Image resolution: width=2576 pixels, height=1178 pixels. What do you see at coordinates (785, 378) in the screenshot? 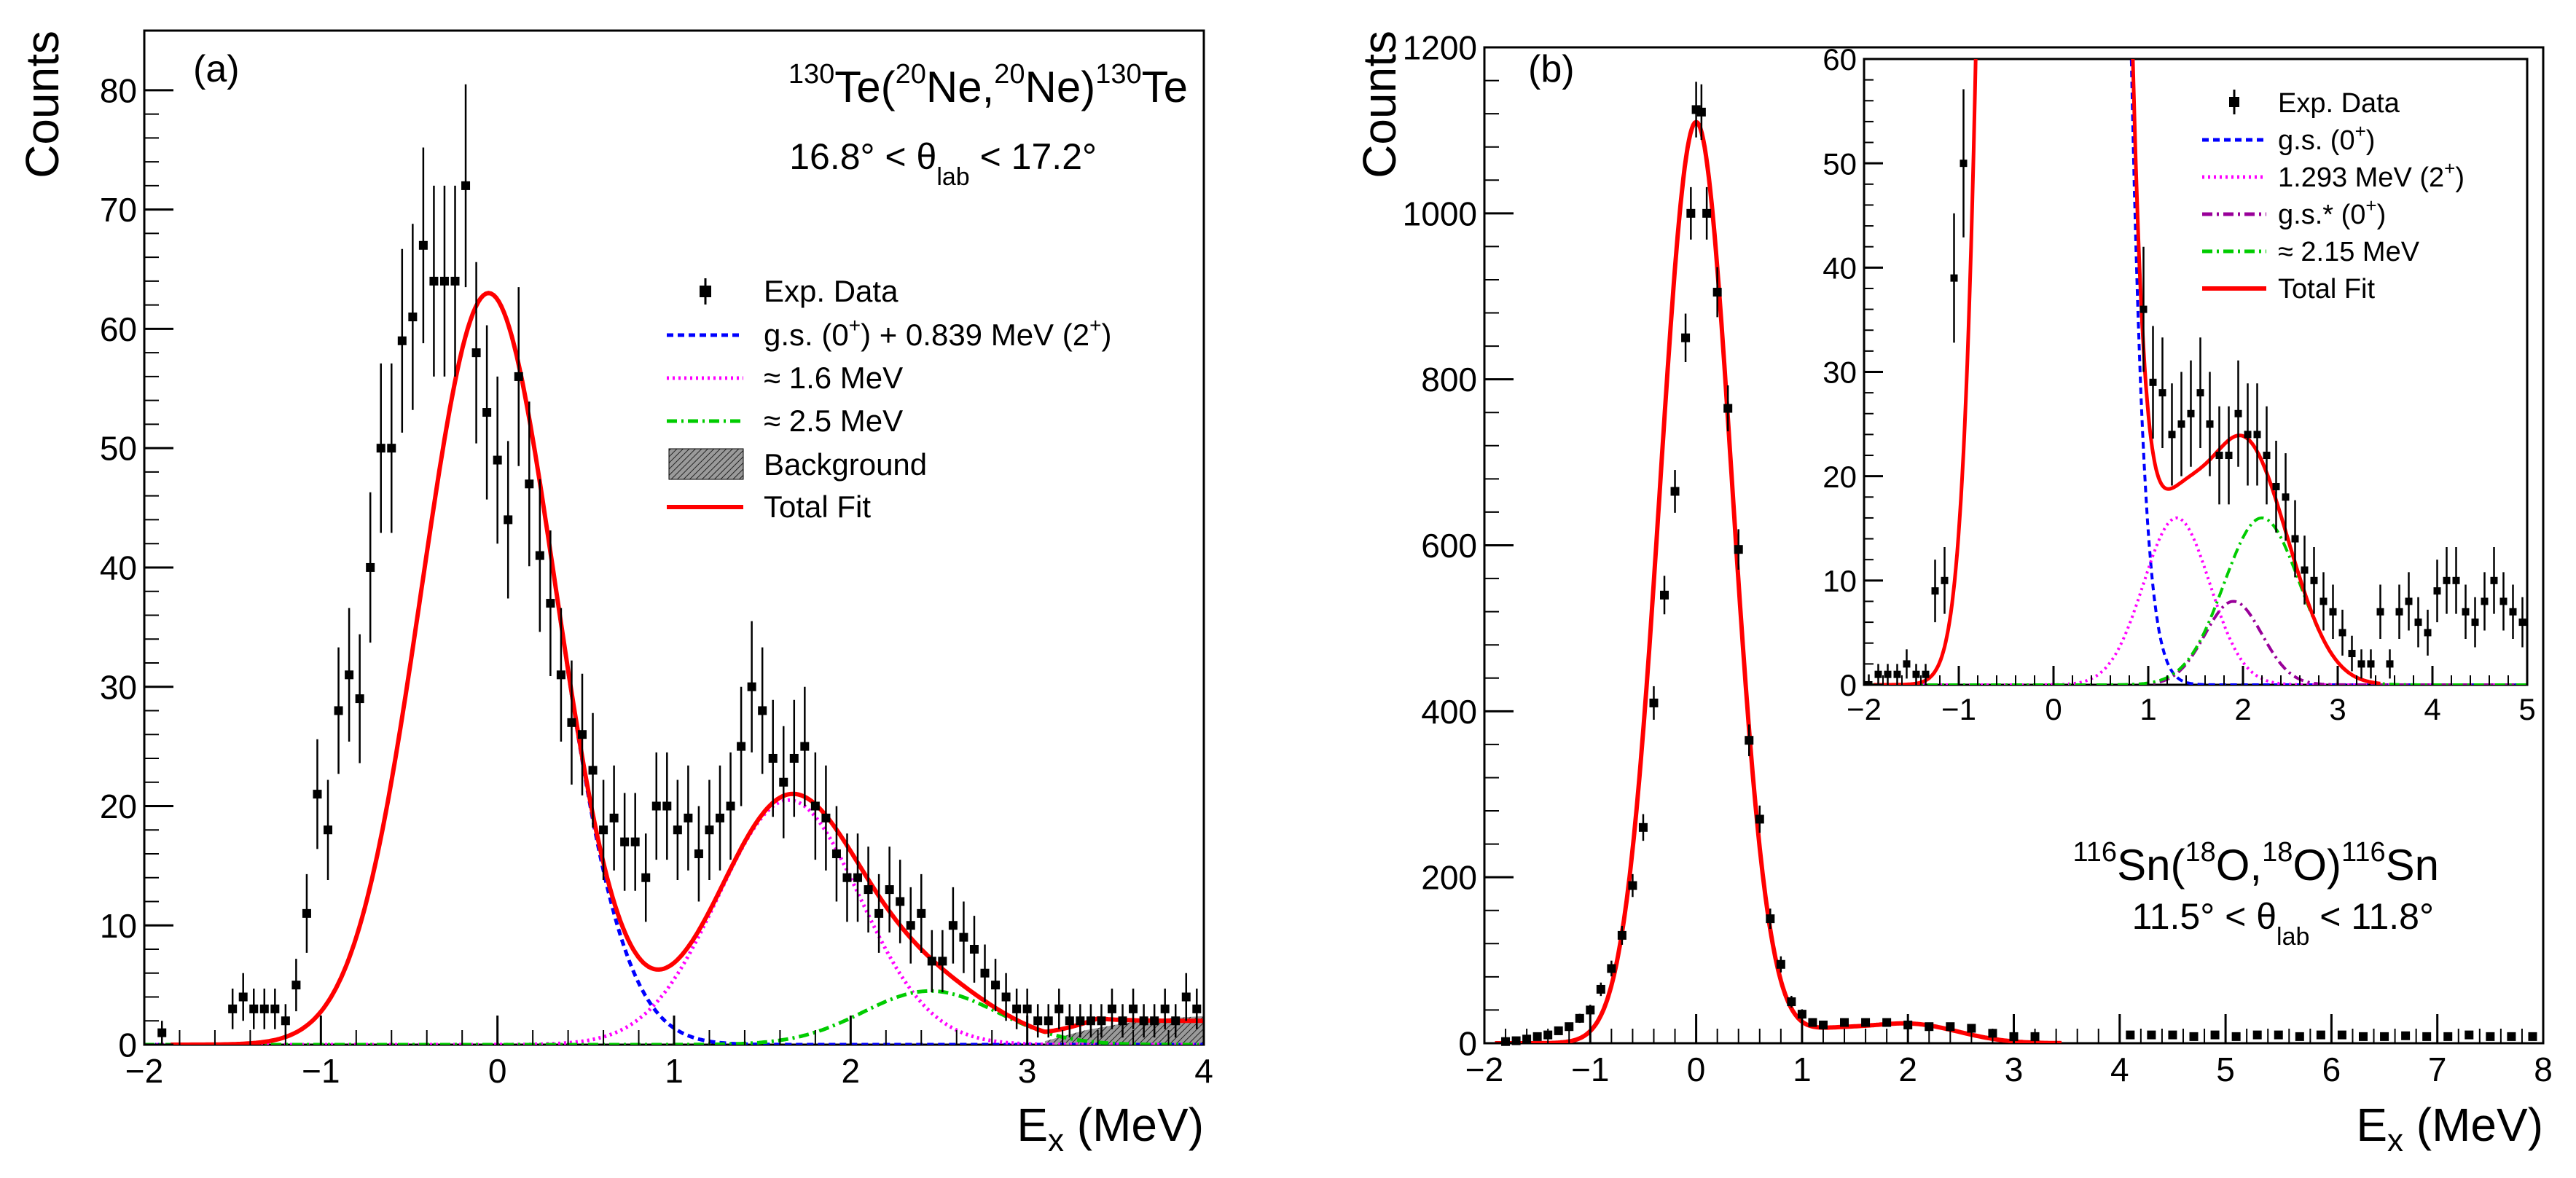
I see `legend-1.6-mev: ≈ 1.6 MeV` at bounding box center [785, 378].